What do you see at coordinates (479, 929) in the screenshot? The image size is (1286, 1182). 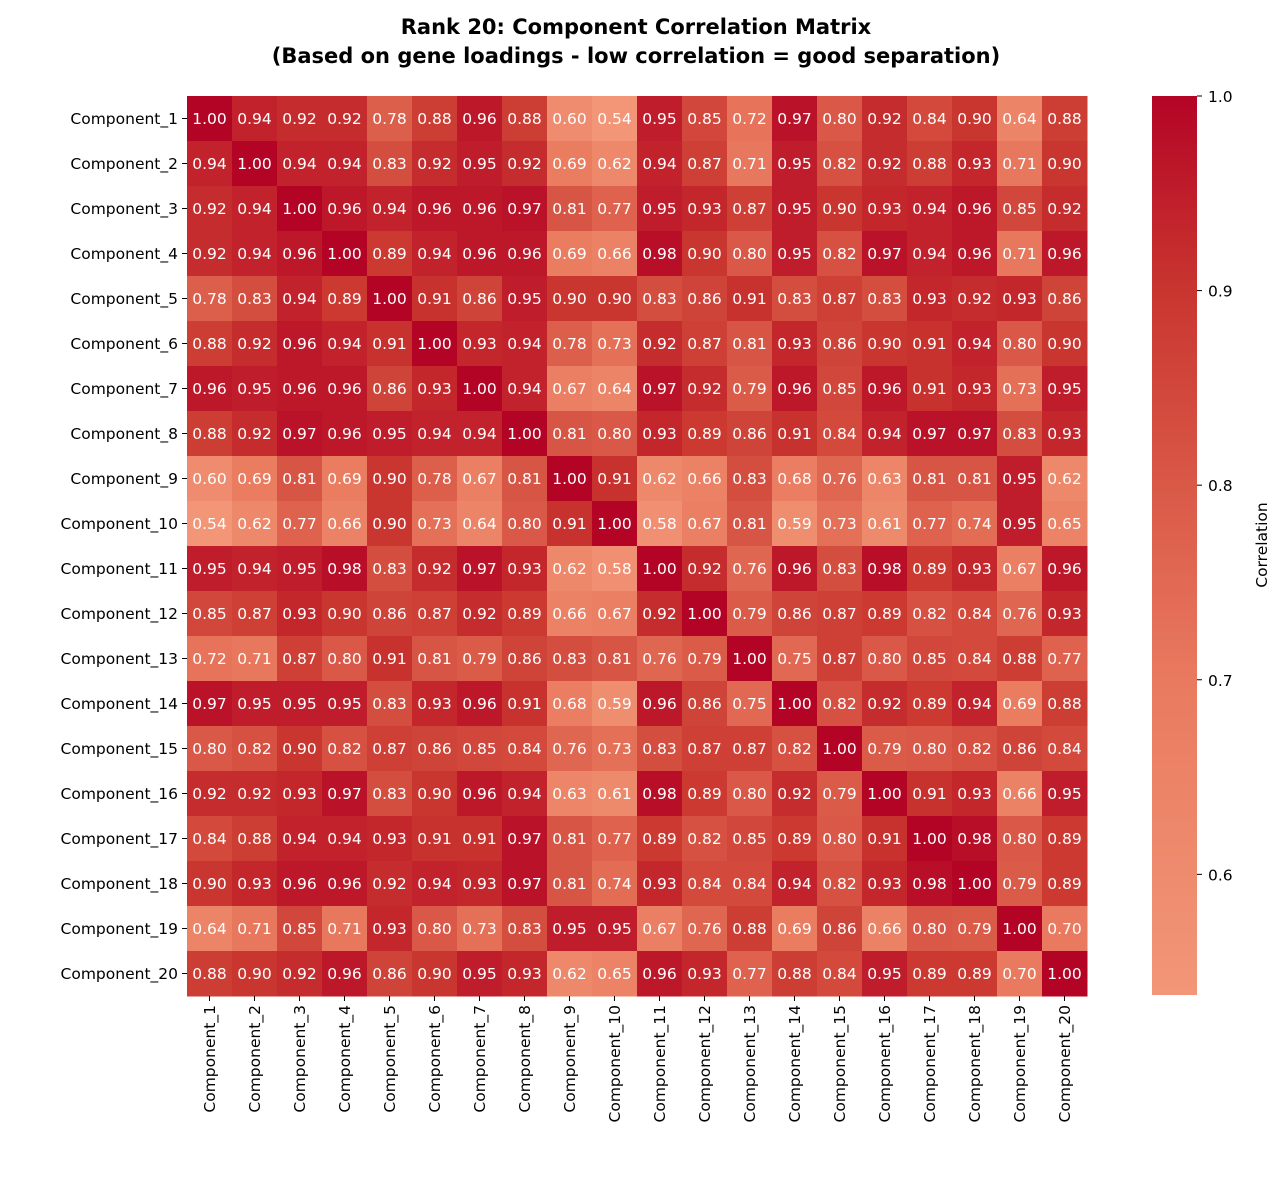 I see `cell-value-label: 0.73` at bounding box center [479, 929].